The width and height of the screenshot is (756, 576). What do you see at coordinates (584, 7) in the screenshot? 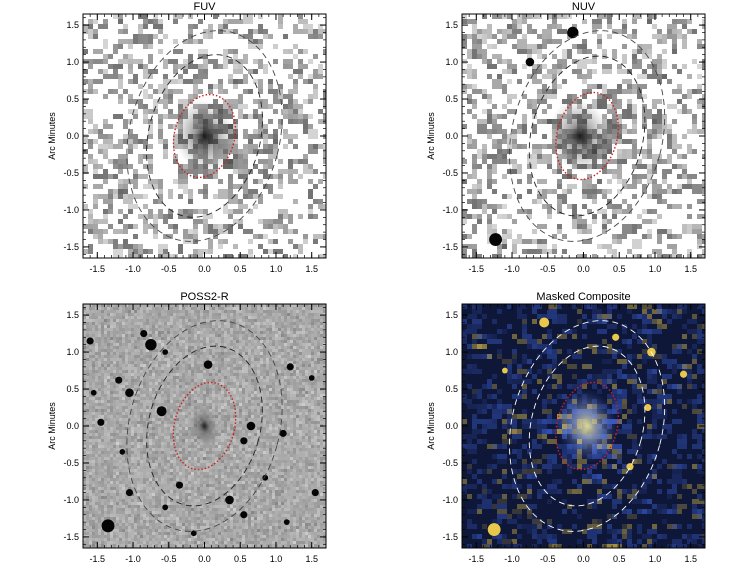
I see `panel-title: NUV` at bounding box center [584, 7].